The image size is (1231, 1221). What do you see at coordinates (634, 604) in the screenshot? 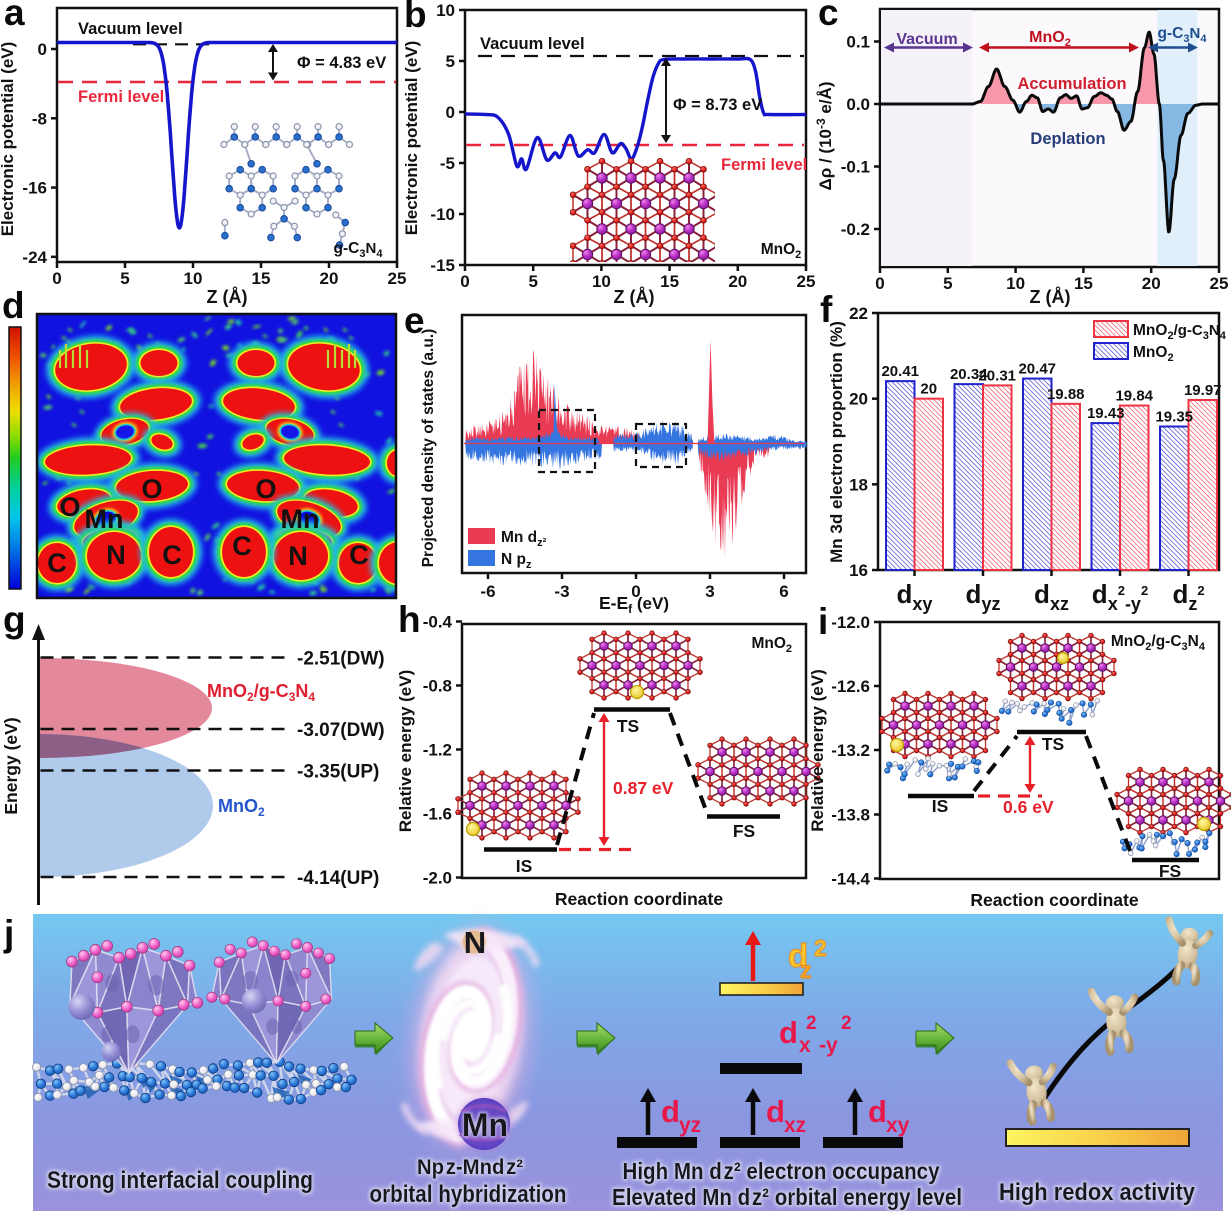
I see `svg-text: E-Ef (eV)` at bounding box center [634, 604].